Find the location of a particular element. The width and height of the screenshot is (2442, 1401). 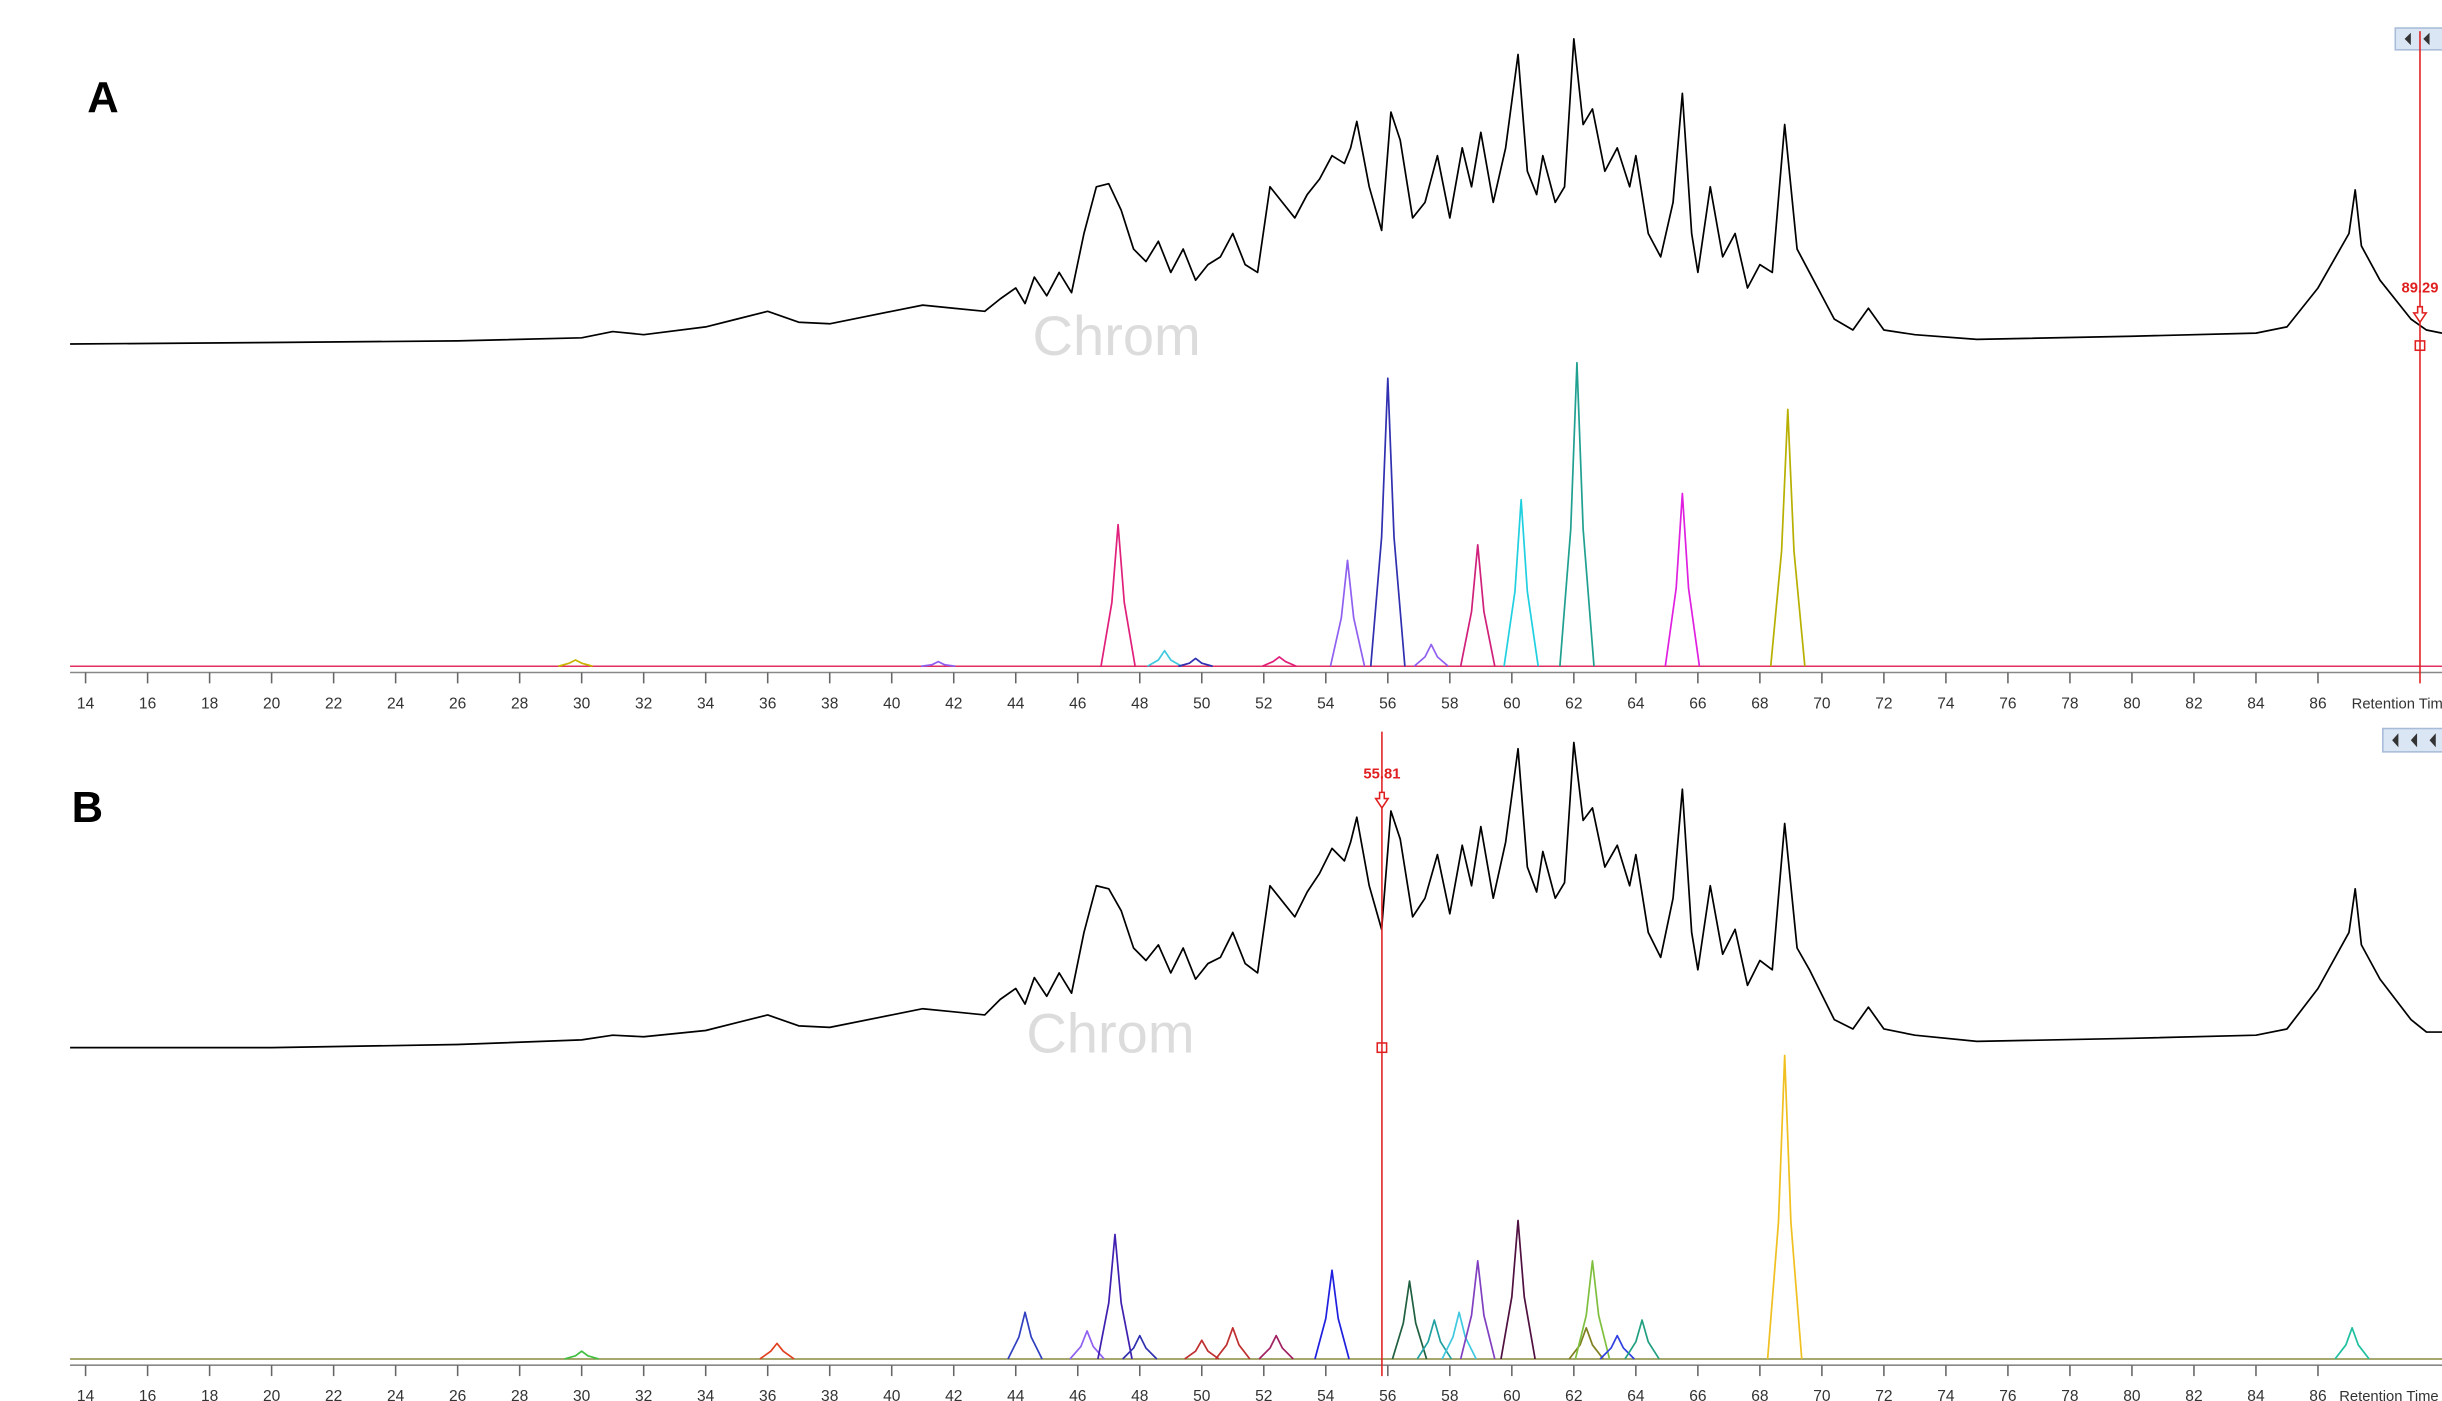

x-tick-label: 86 is located at coordinates (2317, 703).